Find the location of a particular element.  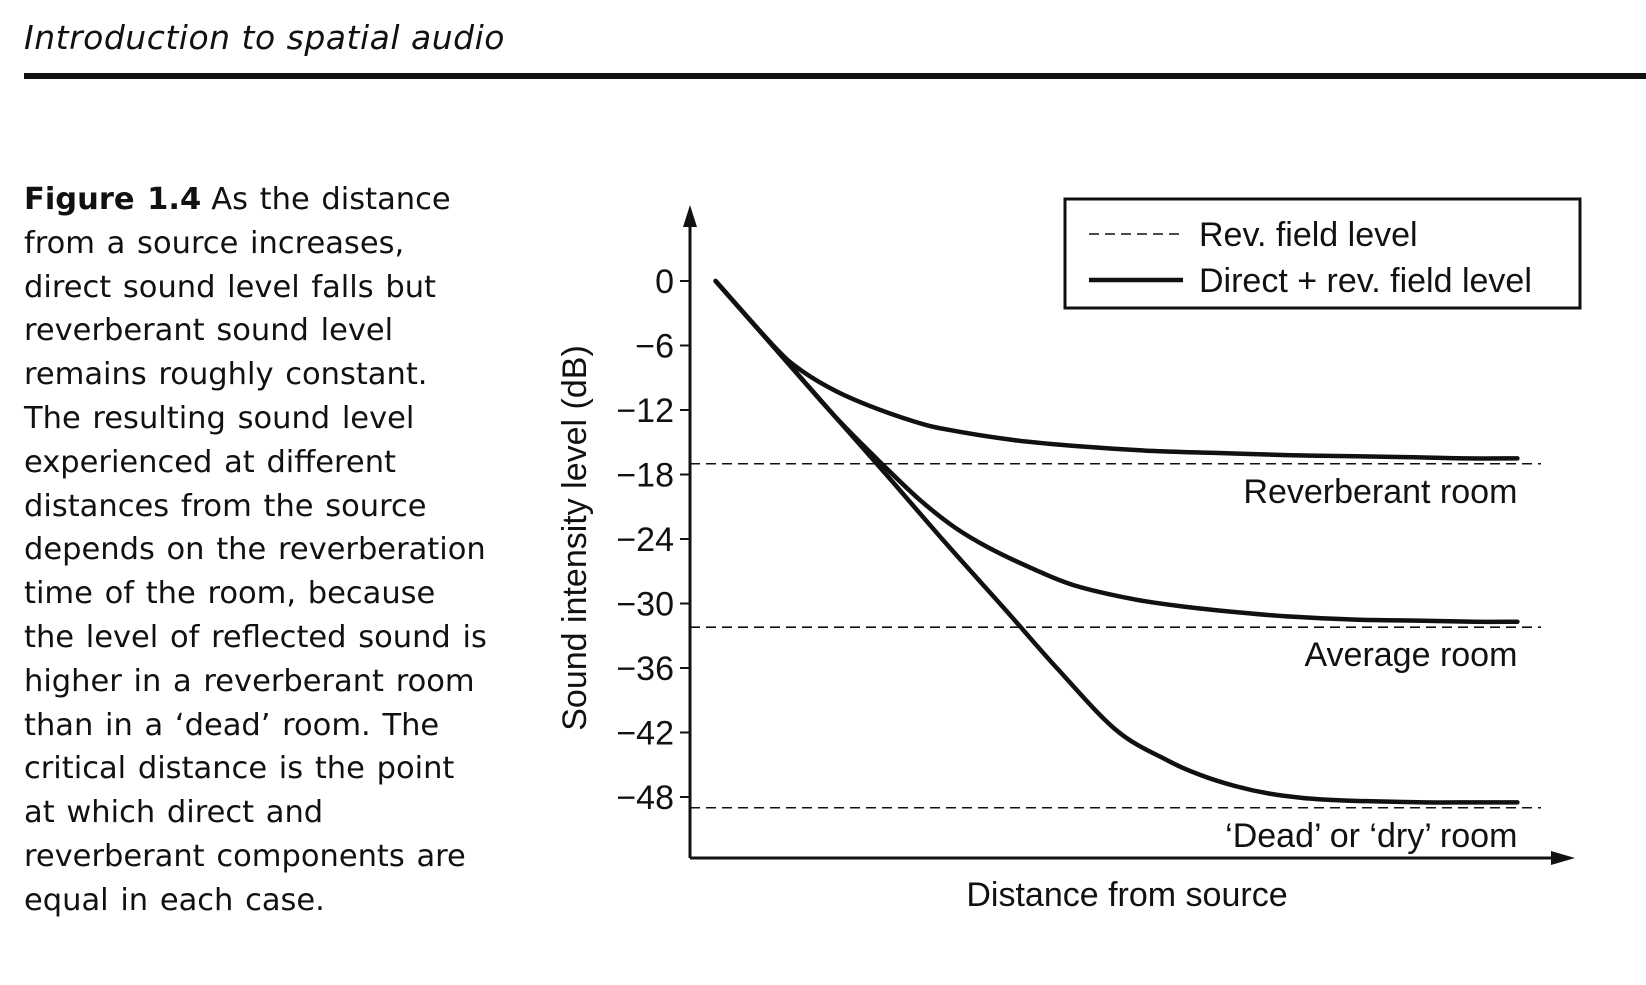

y-tick-label: 0 is located at coordinates (664, 282).